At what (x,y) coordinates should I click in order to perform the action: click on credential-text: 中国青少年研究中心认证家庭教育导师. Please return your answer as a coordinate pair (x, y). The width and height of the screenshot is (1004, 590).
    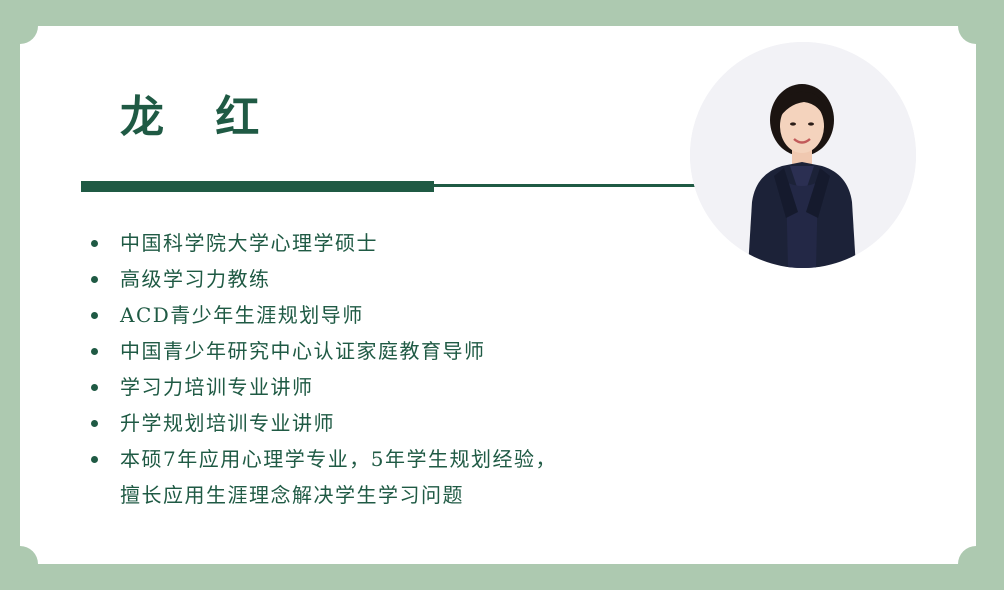
    Looking at the image, I should click on (303, 351).